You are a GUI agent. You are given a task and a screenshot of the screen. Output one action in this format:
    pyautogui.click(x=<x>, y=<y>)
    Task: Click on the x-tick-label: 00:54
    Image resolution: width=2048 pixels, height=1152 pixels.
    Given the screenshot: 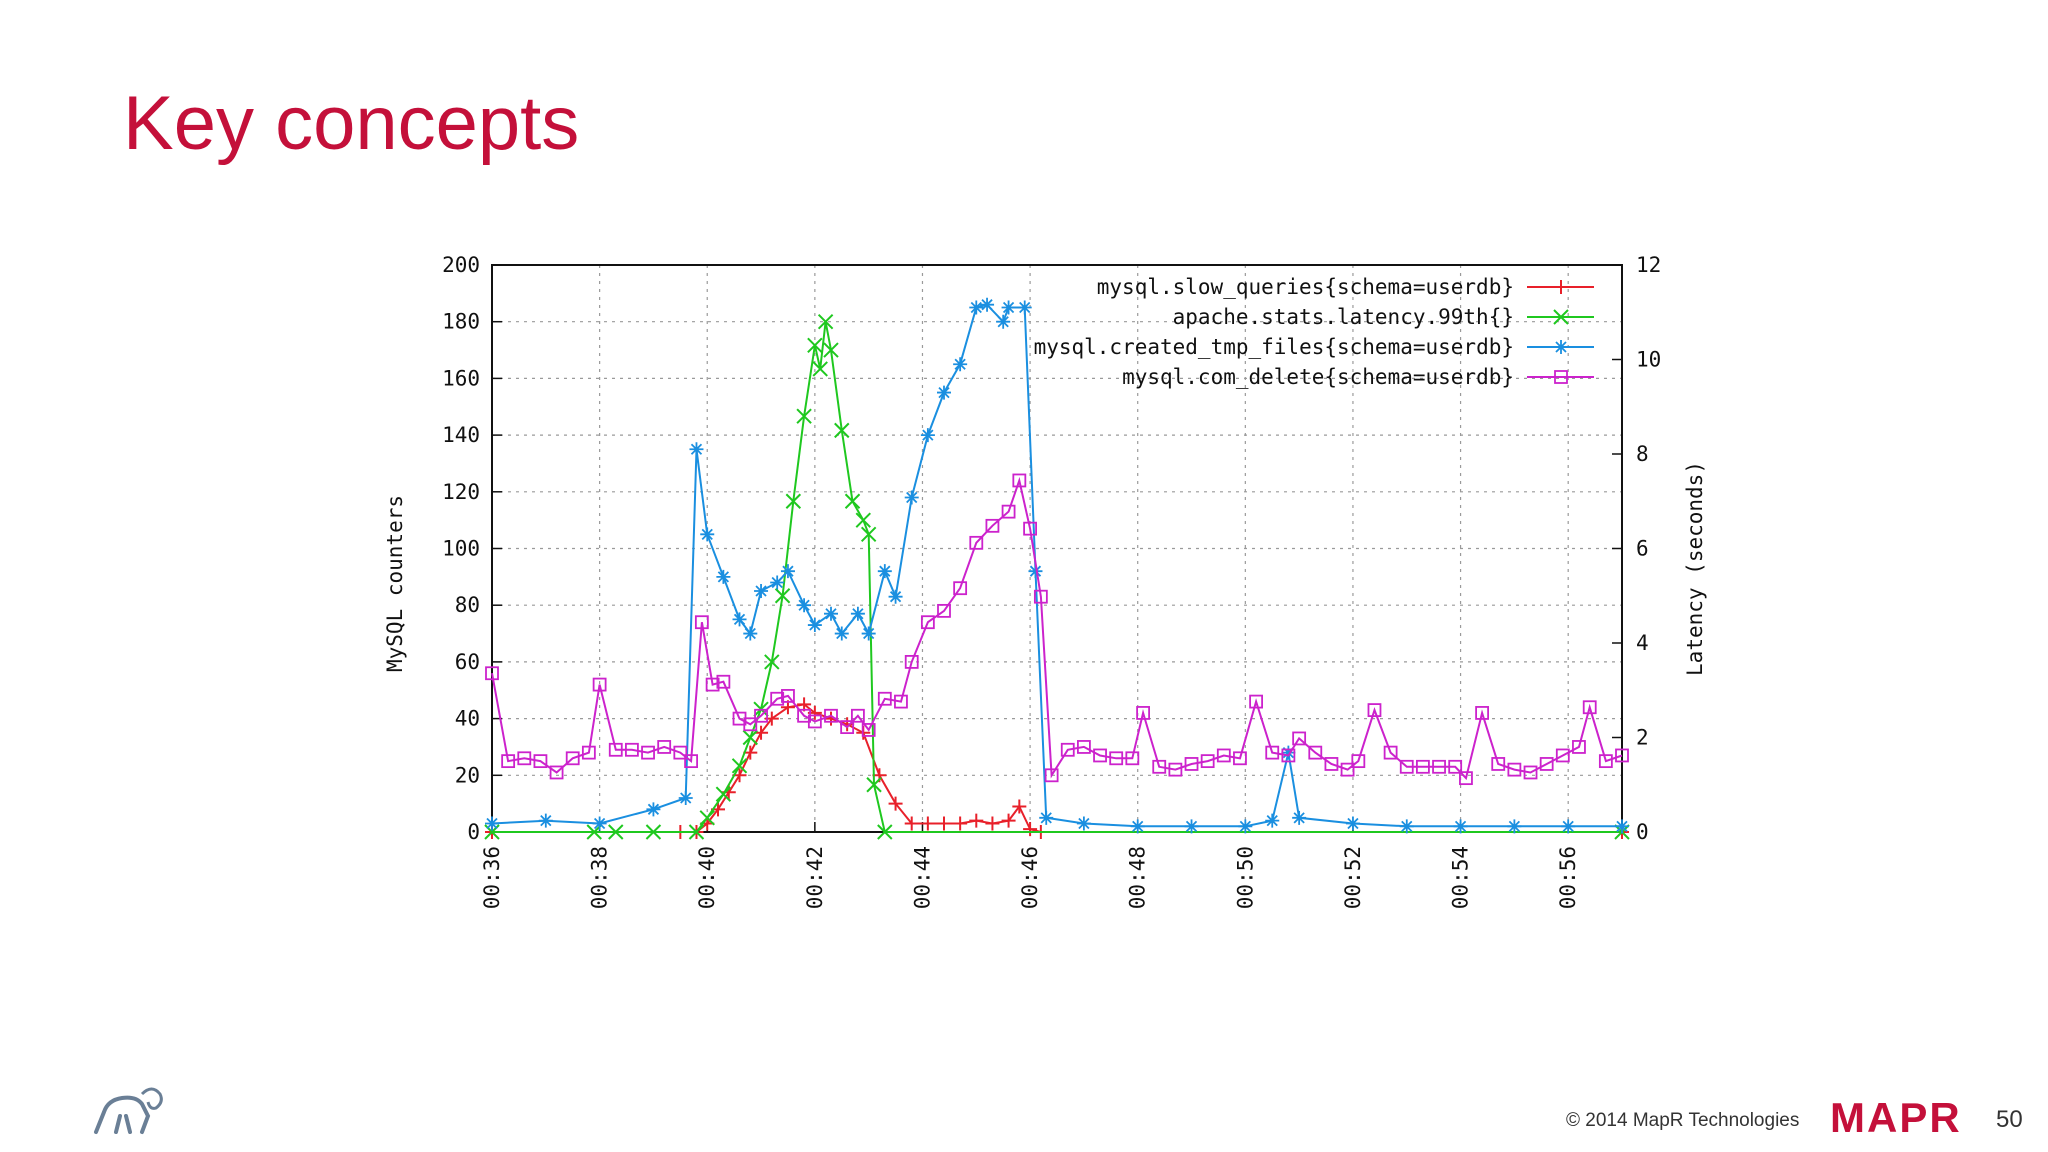 What is the action you would take?
    pyautogui.click(x=1461, y=877)
    